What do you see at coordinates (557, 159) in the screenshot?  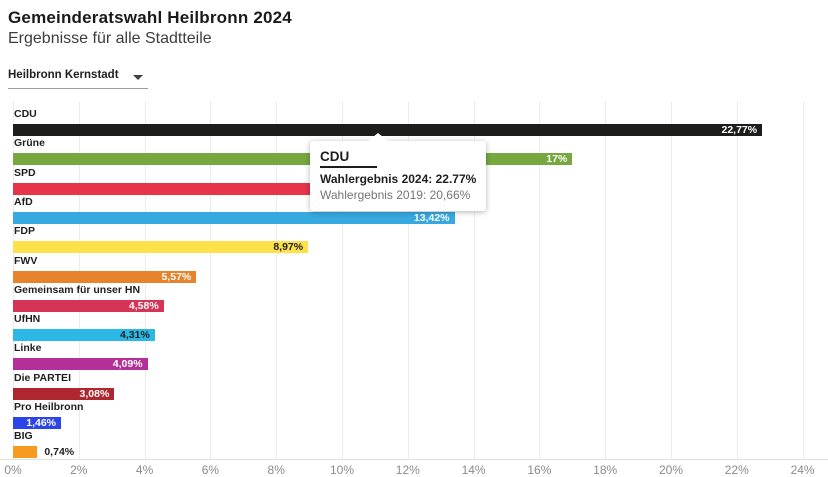 I see `bar-value-gr-ne: 17%` at bounding box center [557, 159].